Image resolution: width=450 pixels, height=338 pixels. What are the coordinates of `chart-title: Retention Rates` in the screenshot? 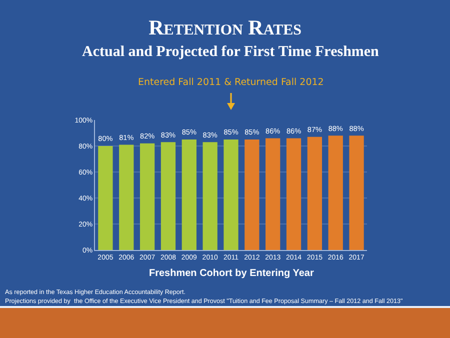 It's located at (225, 28).